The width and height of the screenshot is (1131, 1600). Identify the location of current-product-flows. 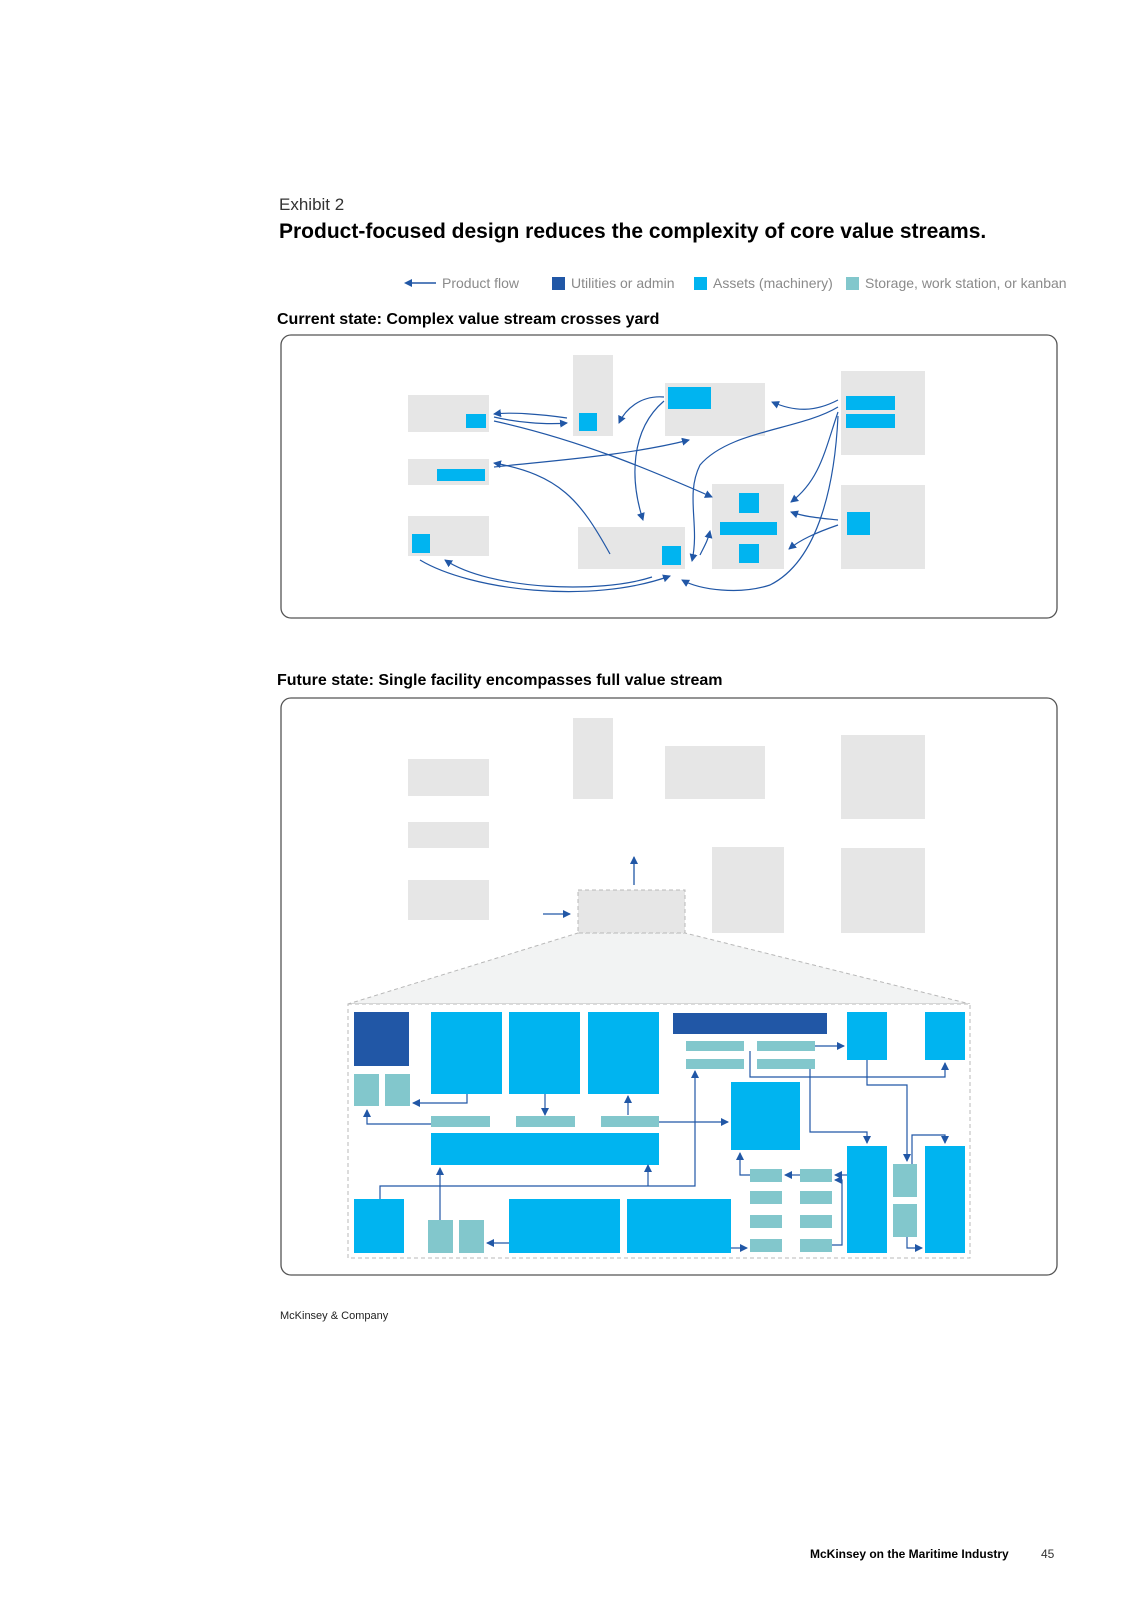
(629, 494).